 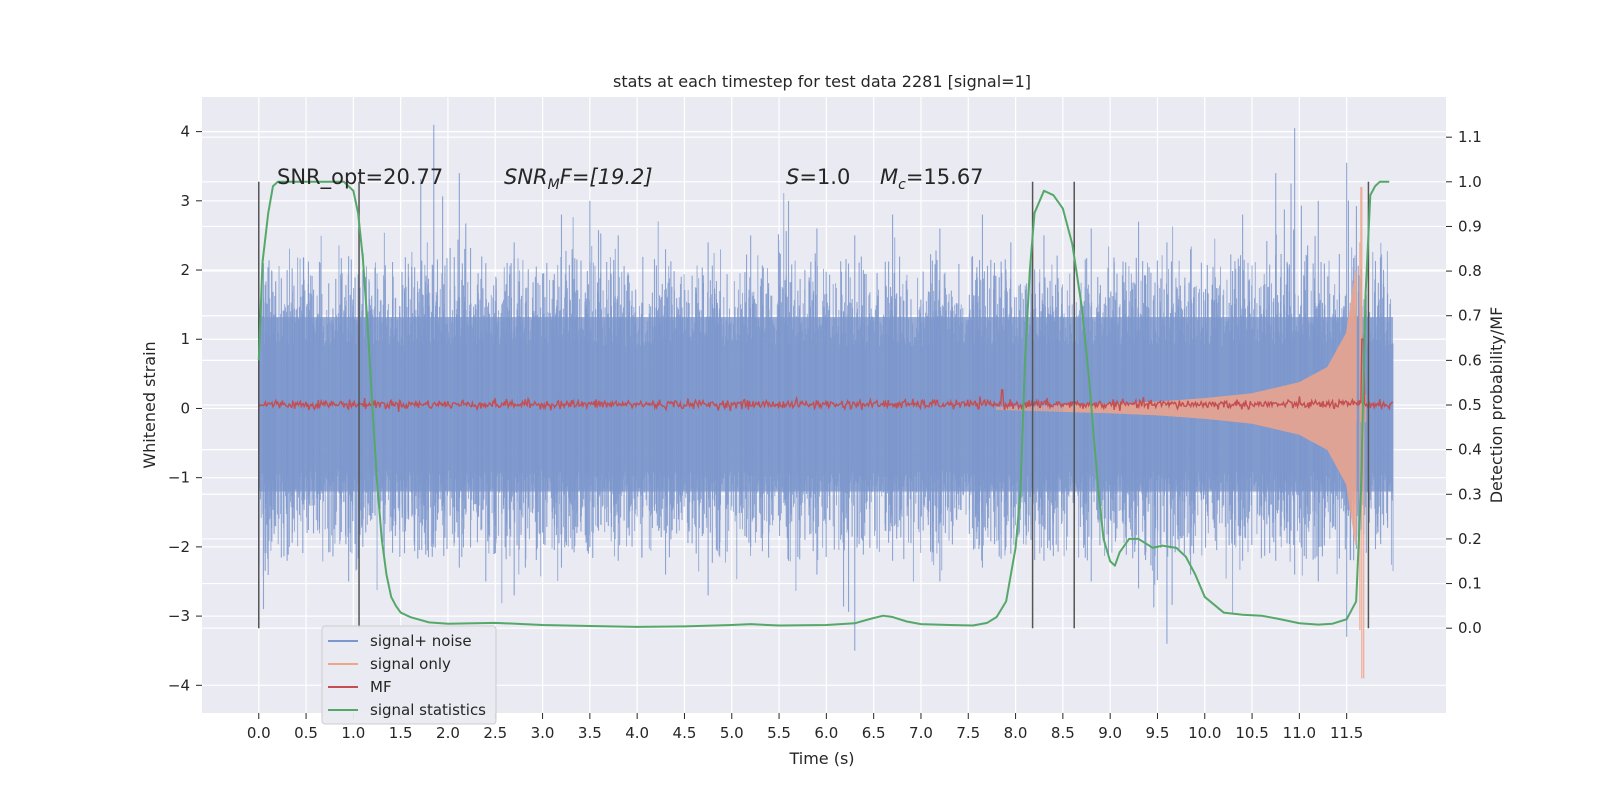 What do you see at coordinates (185, 201) in the screenshot?
I see `y-left-tick-label: 3` at bounding box center [185, 201].